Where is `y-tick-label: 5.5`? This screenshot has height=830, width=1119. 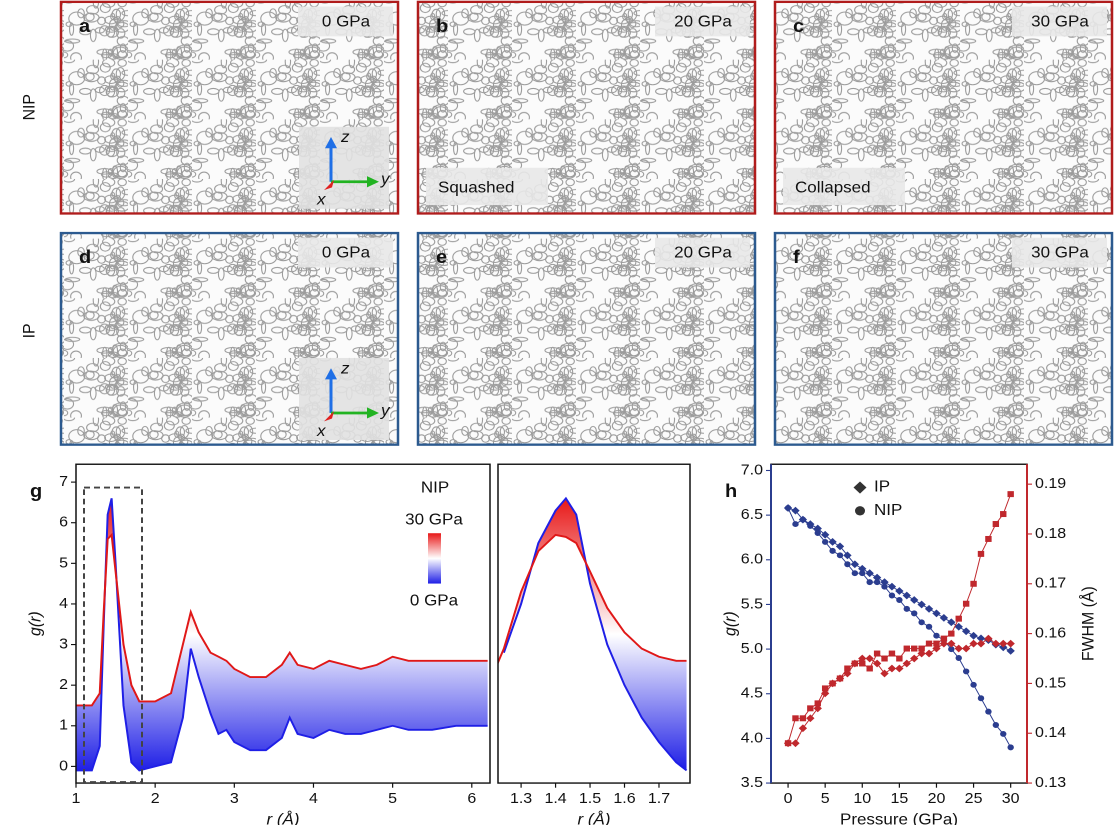 y-tick-label: 5.5 is located at coordinates (752, 604).